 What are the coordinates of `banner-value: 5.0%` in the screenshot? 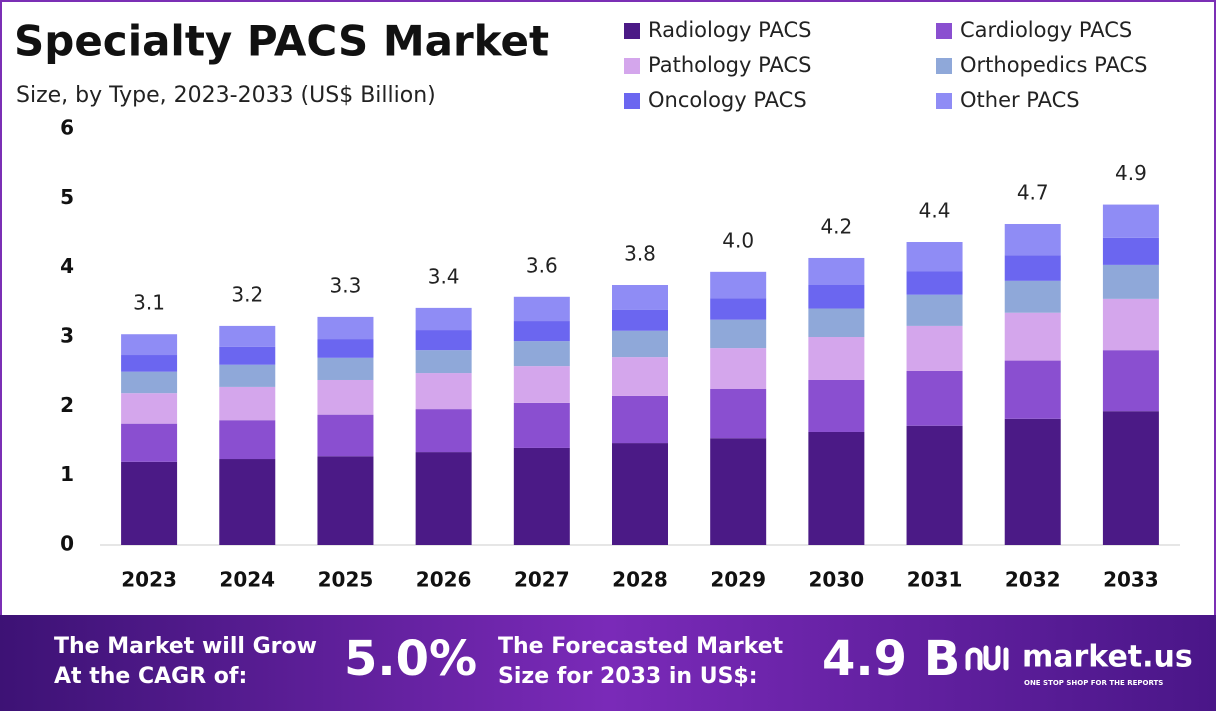 It's located at (410, 659).